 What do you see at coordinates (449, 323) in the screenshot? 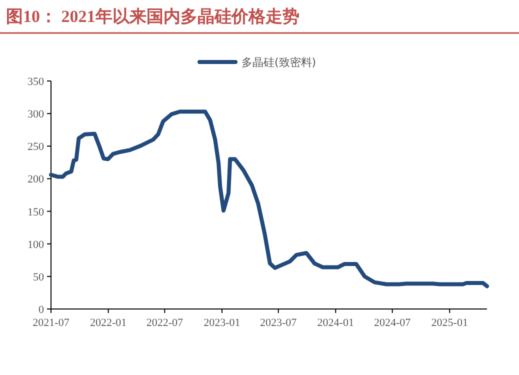
I see `x-tick-label: 2025-01` at bounding box center [449, 323].